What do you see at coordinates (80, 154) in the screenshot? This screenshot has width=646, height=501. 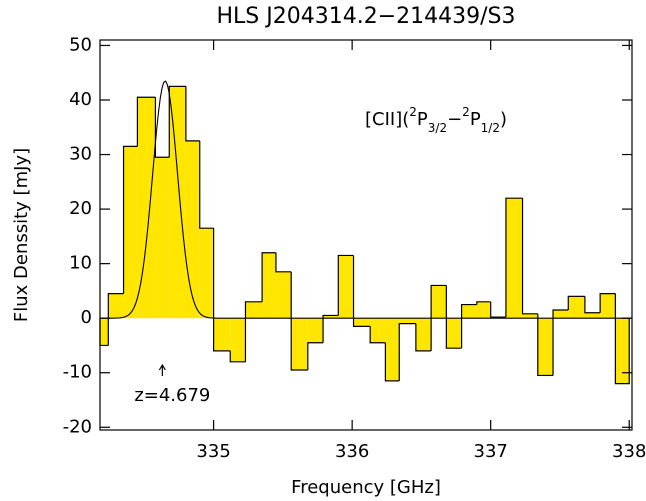 I see `y-tick-label: 30` at bounding box center [80, 154].